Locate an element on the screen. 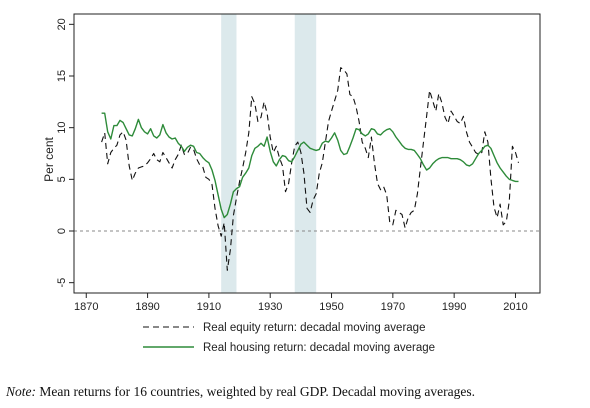 This screenshot has height=408, width=590. x-tick-label-1890: 1890 is located at coordinates (147, 307).